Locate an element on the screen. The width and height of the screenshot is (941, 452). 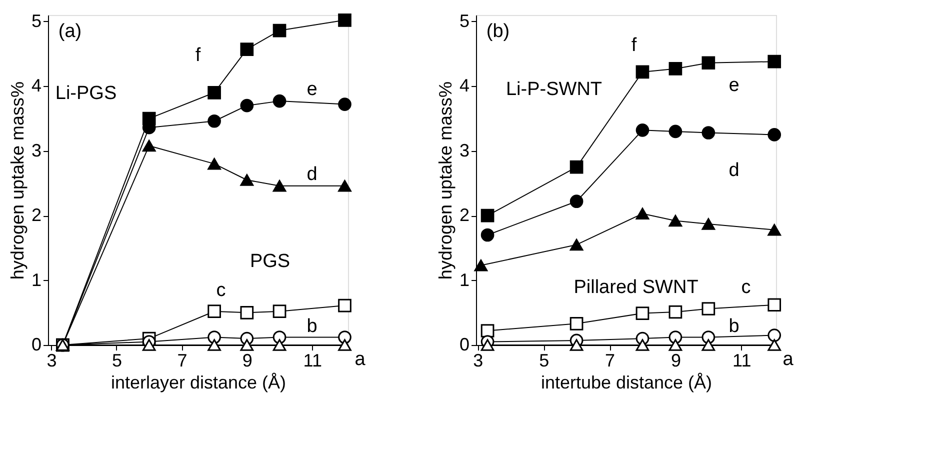
annotation: Li-P-SWNT is located at coordinates (554, 89).